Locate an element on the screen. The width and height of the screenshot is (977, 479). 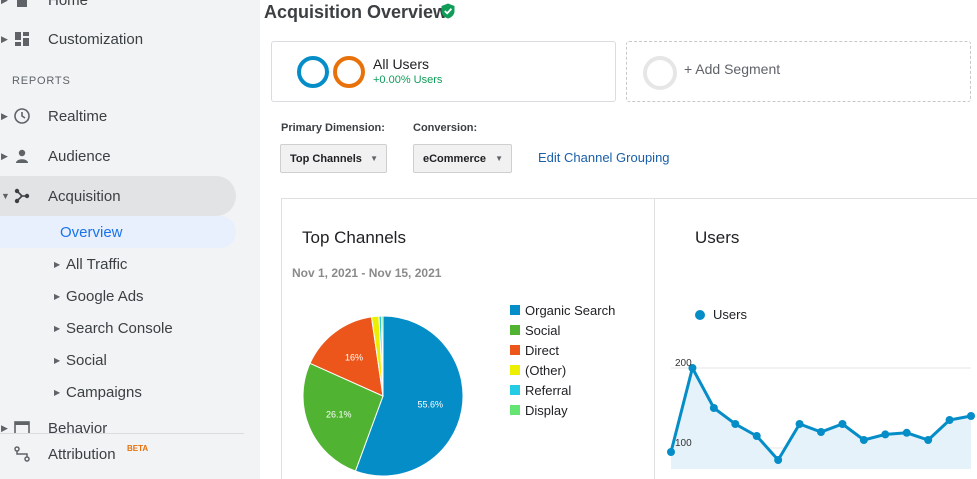
sidebar-item-label: Audience is located at coordinates (79, 156).